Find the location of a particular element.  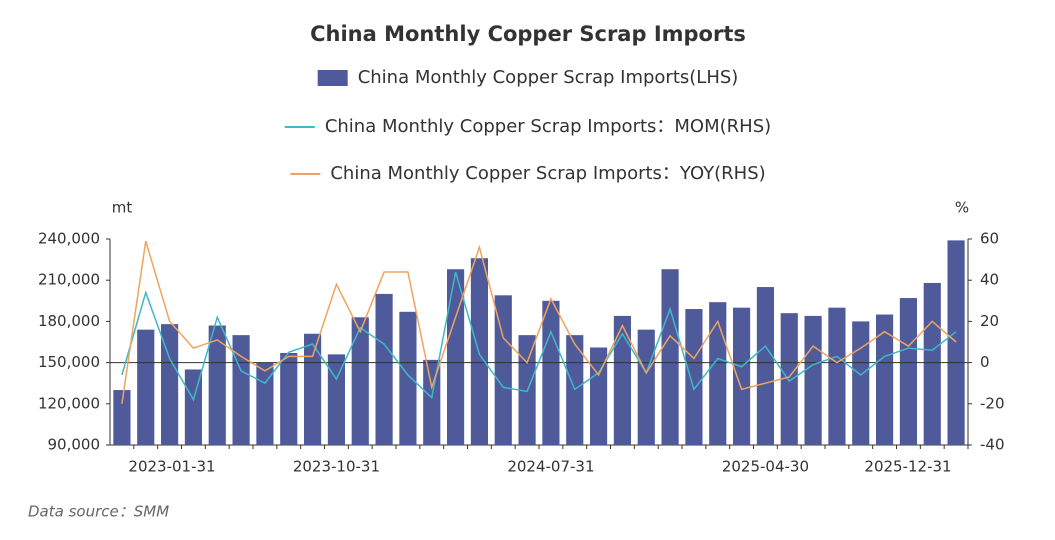

chart-title: China Monthly Copper Scrap Imports is located at coordinates (528, 34).